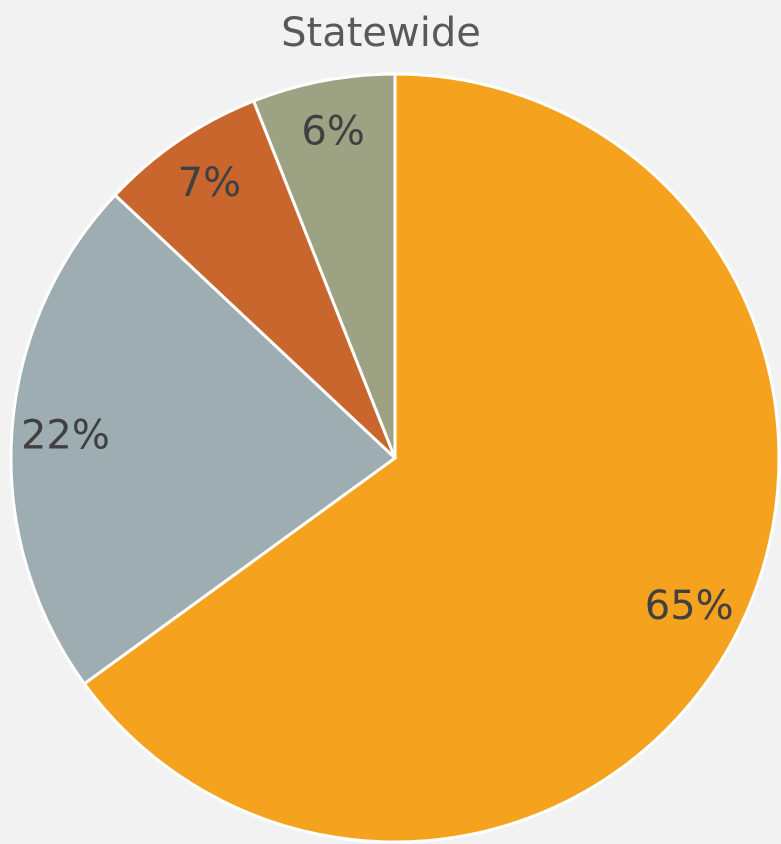  What do you see at coordinates (209, 183) in the screenshot?
I see `data-label: 7%` at bounding box center [209, 183].